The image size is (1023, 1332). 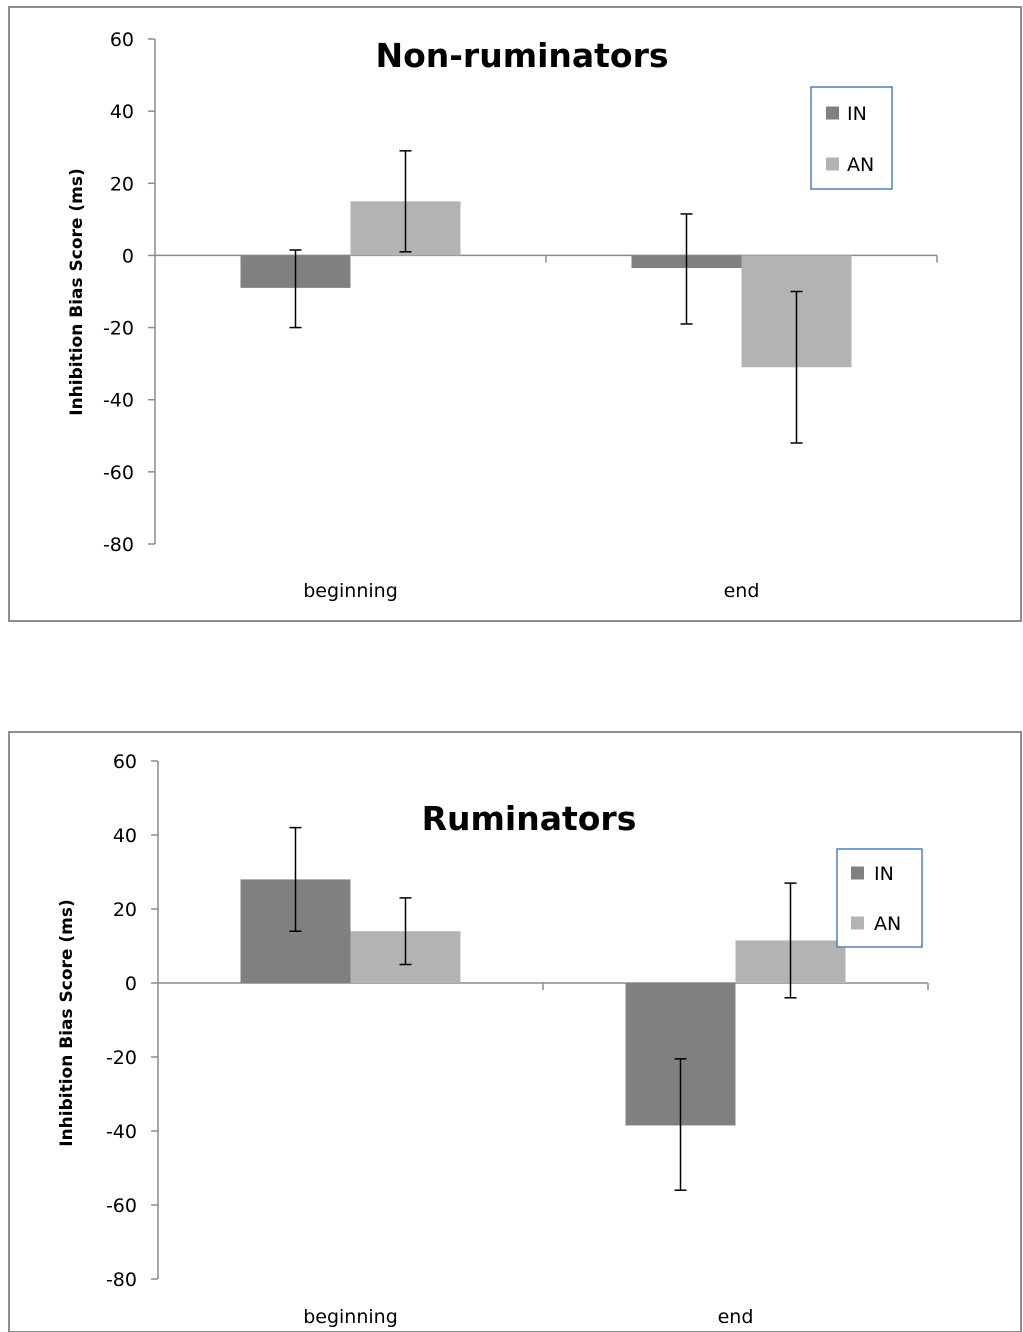 What do you see at coordinates (521, 55) in the screenshot?
I see `chart-title: Non-ruminators` at bounding box center [521, 55].